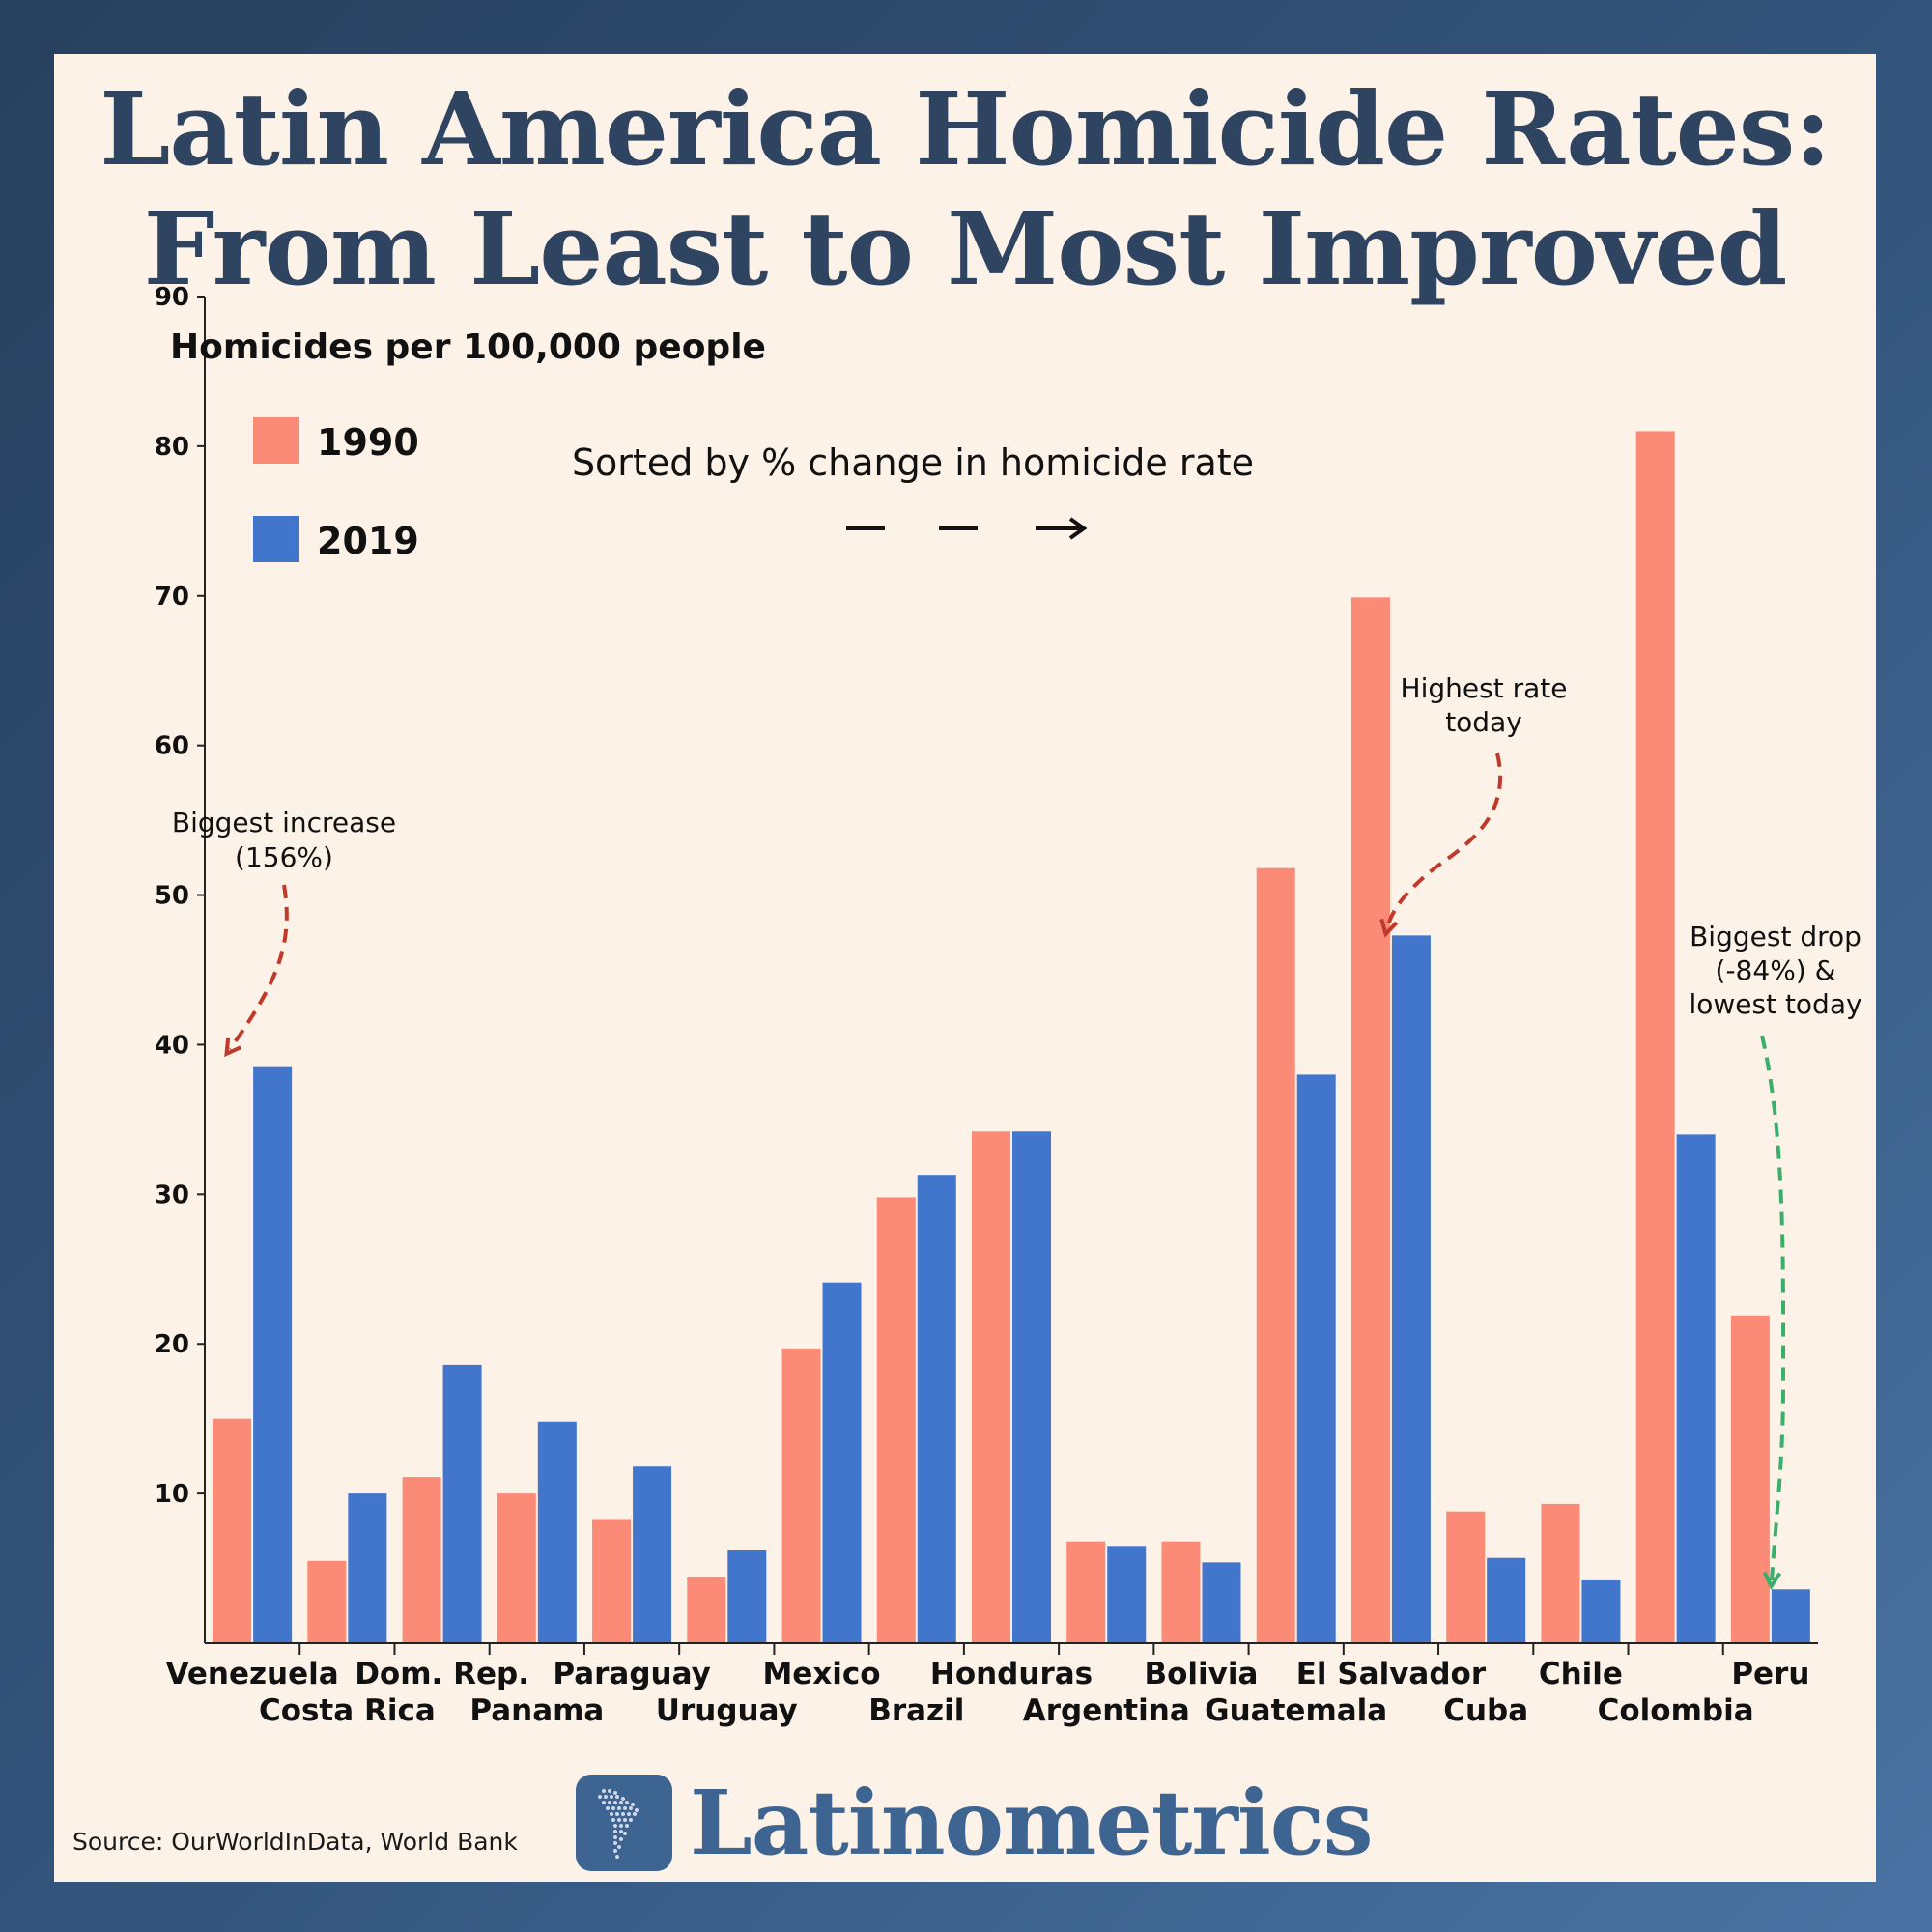 The width and height of the screenshot is (1932, 1932). What do you see at coordinates (747, 1596) in the screenshot?
I see `bar-2019-uruguay` at bounding box center [747, 1596].